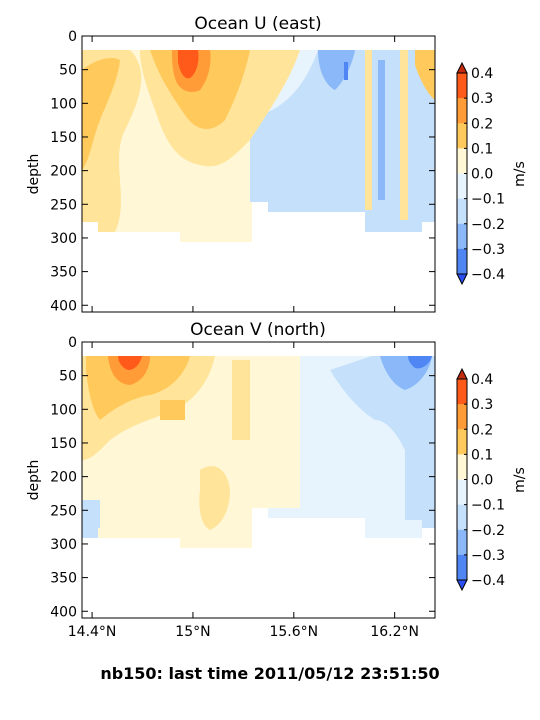 This screenshot has height=720, width=540. I want to click on field-v-pos02-b, so click(172, 410).